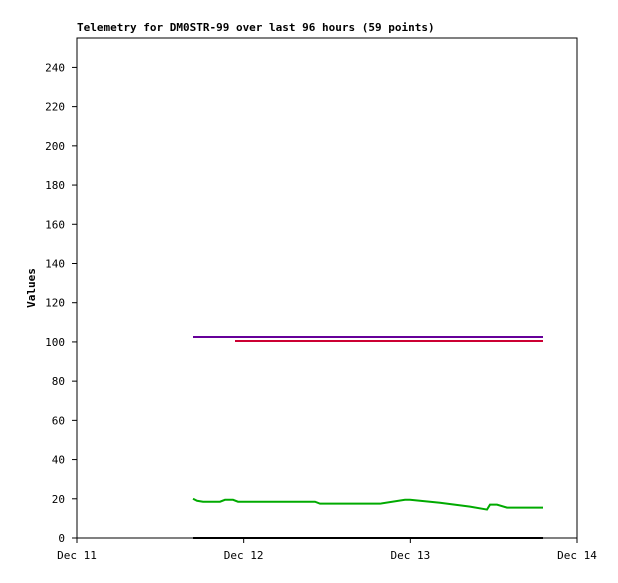  What do you see at coordinates (244, 555) in the screenshot?
I see `x-tick-label: Dec 12` at bounding box center [244, 555].